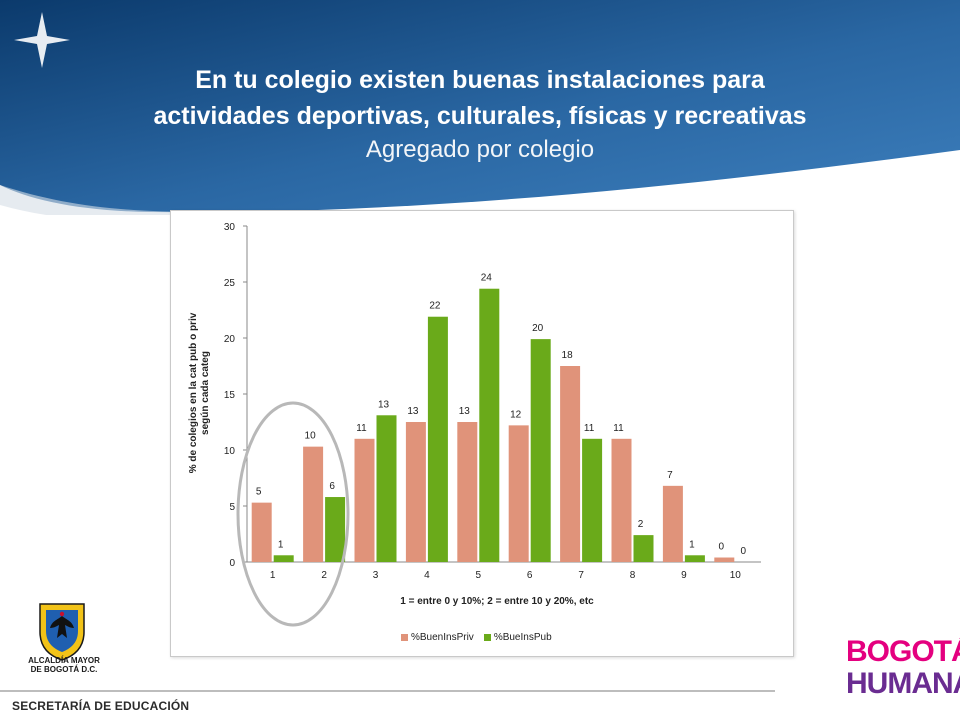 This screenshot has height=720, width=960. What do you see at coordinates (487, 278) in the screenshot?
I see `data-label-pub: 24` at bounding box center [487, 278].